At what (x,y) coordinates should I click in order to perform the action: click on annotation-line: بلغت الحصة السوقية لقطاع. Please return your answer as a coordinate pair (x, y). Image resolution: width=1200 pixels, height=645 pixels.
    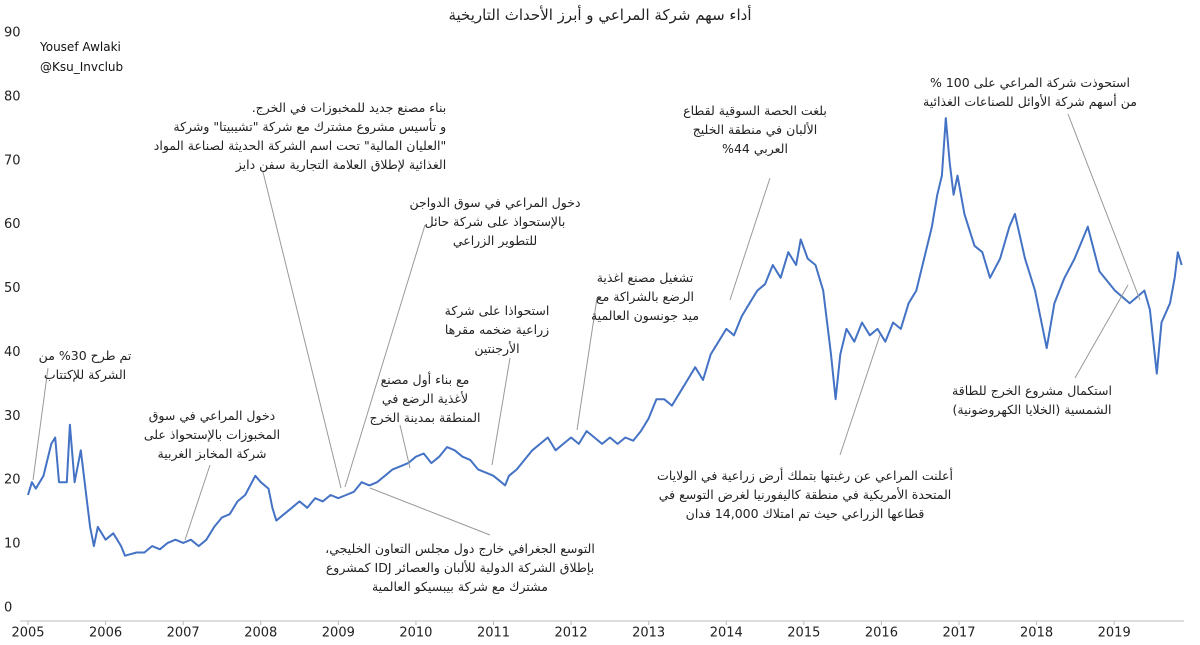
    Looking at the image, I should click on (755, 110).